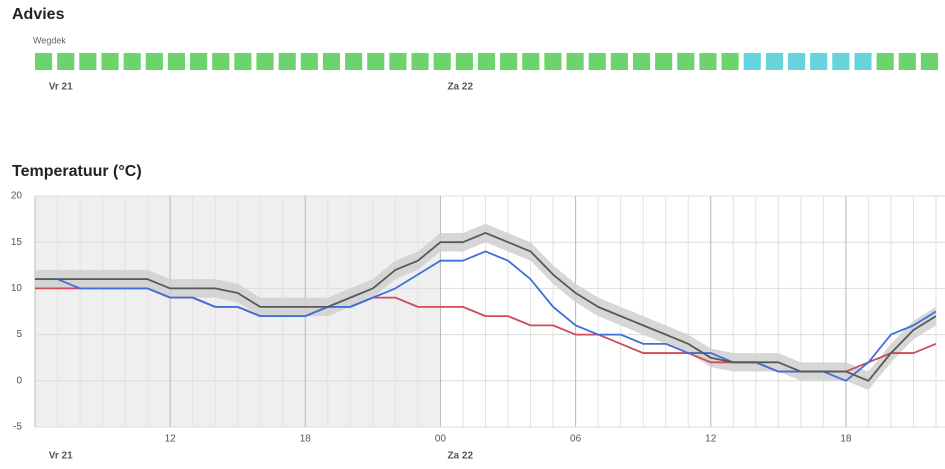  What do you see at coordinates (576, 439) in the screenshot?
I see `x-tick-label: 06` at bounding box center [576, 439].